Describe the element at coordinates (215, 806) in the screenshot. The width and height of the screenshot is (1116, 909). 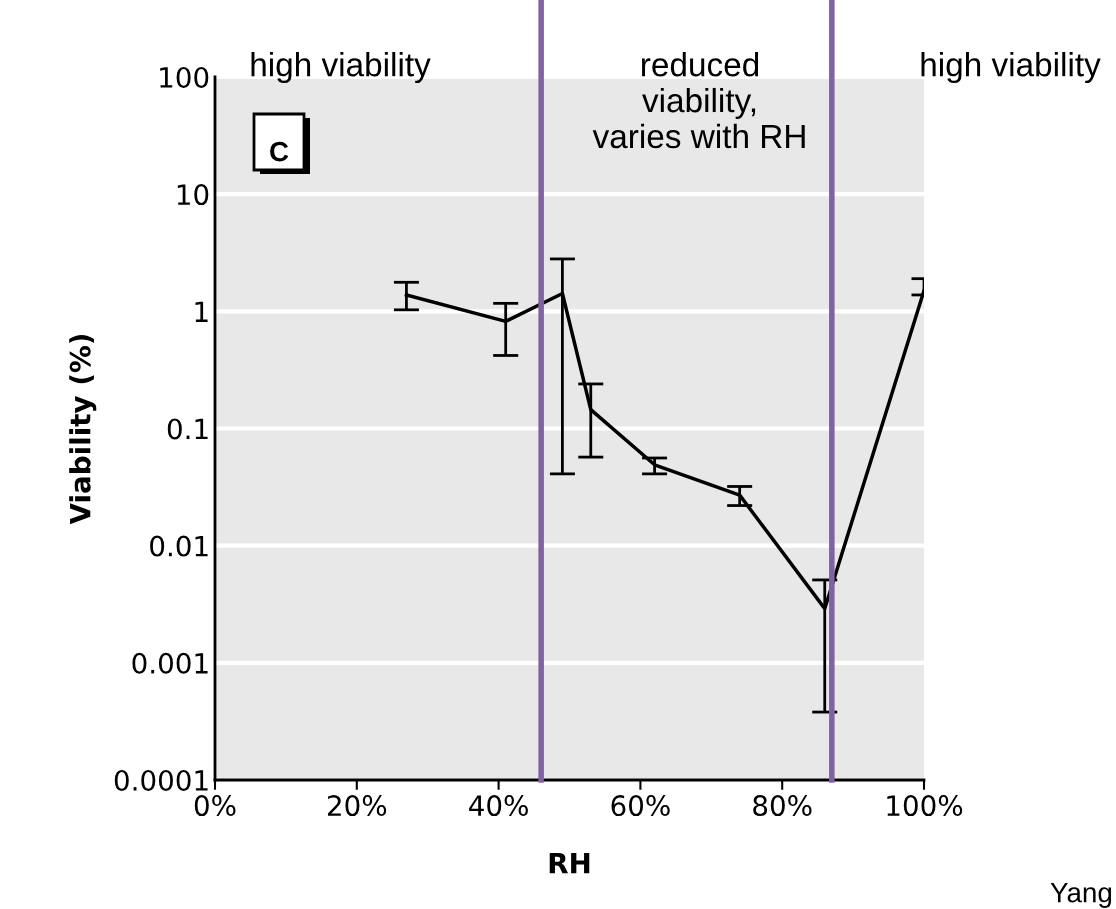
I see `x-tick-label: 0%` at that location.